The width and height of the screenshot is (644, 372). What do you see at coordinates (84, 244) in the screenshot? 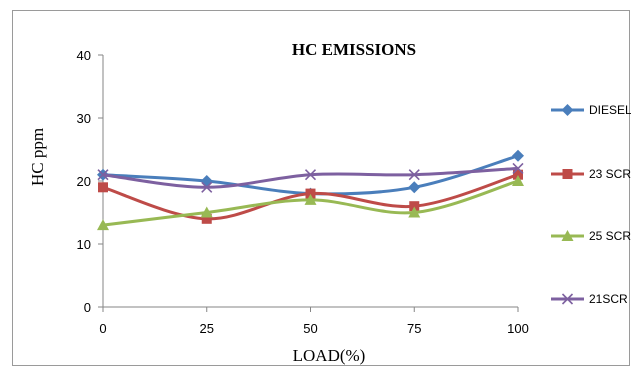
I see `y-tick-label: 10` at bounding box center [84, 244].